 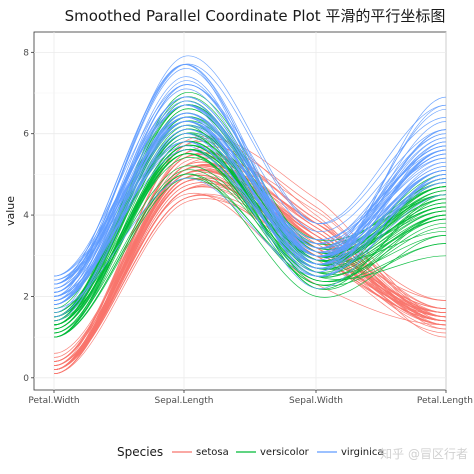 What do you see at coordinates (53, 401) in the screenshot?
I see `x-tick-label: Petal.Width` at bounding box center [53, 401].